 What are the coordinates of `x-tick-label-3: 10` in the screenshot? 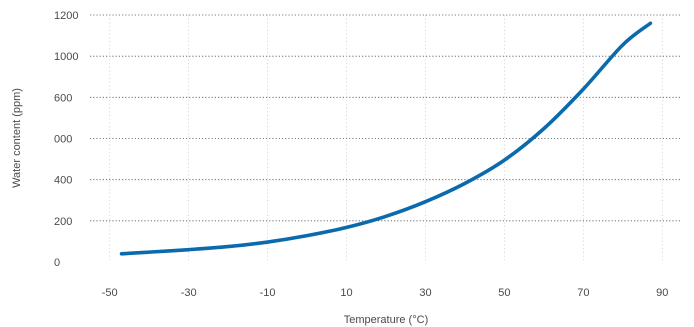 It's located at (346, 293).